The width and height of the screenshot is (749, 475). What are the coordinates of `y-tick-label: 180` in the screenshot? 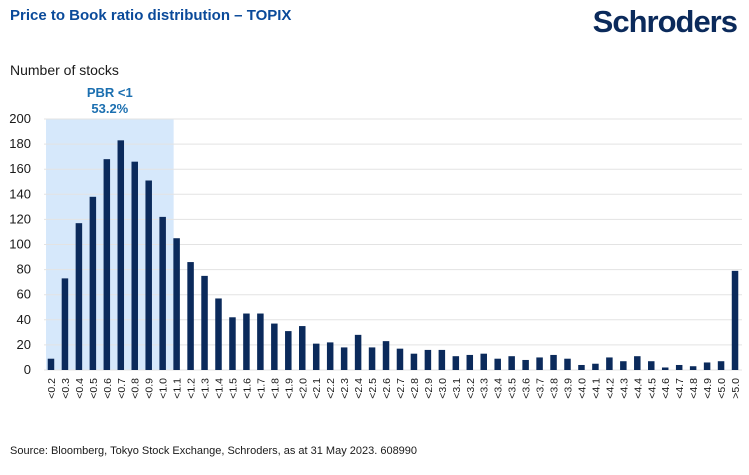 It's located at (20, 143).